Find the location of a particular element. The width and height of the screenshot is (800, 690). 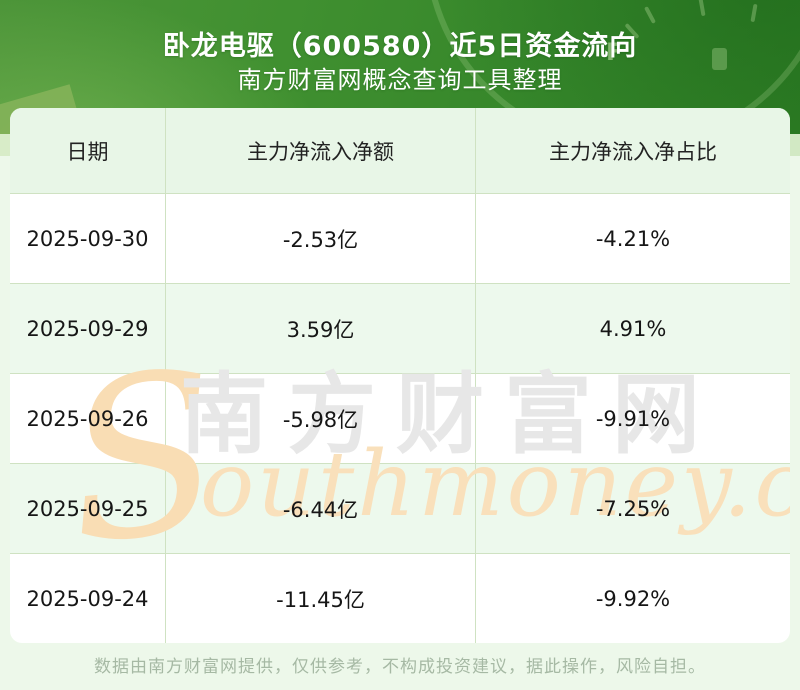

disclaimer-text: 数据由南方财富网提供，仅供参考，不构成投资建议，据此操作，风险自担。 is located at coordinates (400, 667).